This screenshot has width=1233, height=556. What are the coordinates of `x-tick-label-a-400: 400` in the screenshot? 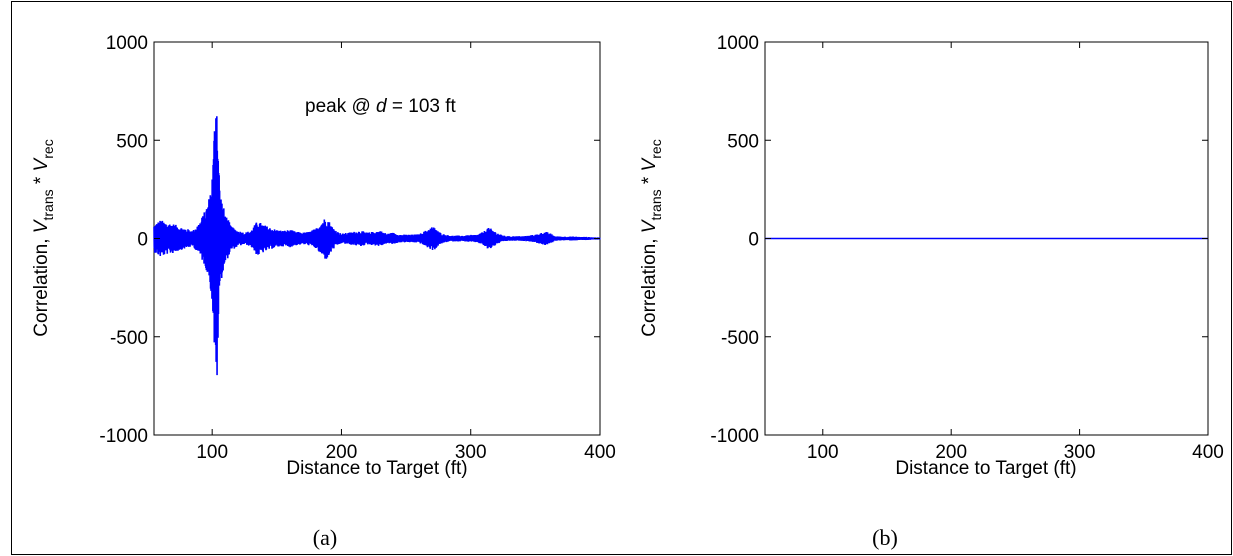 It's located at (600, 452).